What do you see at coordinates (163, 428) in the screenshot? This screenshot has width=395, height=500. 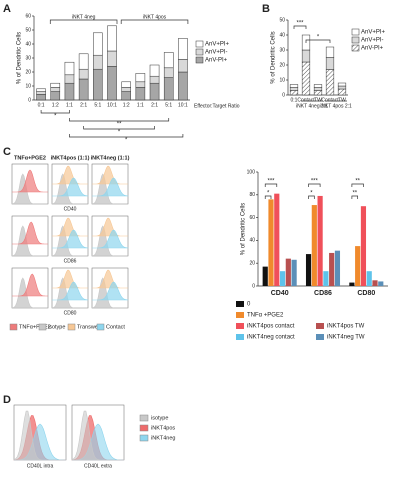 I see `legend-label: iNKT4pos` at bounding box center [163, 428].